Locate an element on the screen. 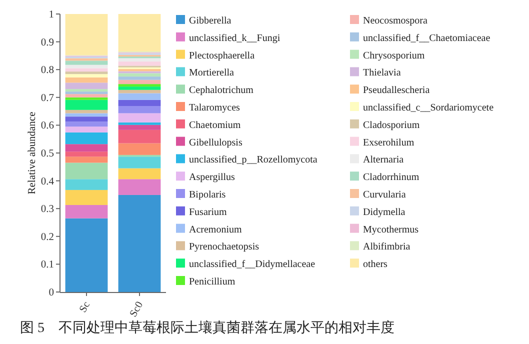 This screenshot has height=344, width=529. legend-label: Gibellulopsis is located at coordinates (215, 142).